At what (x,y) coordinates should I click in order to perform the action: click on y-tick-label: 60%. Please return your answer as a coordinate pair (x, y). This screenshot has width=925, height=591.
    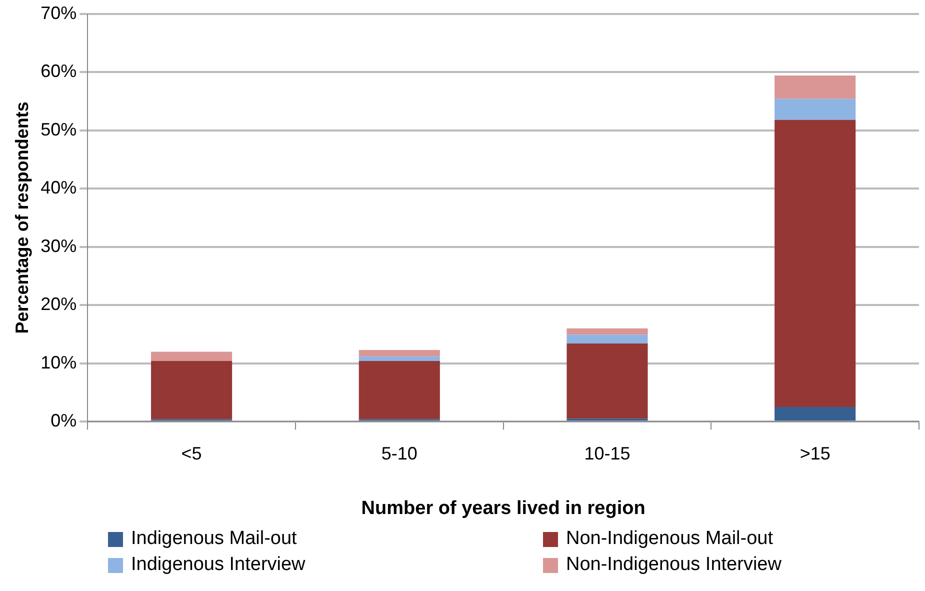
    Looking at the image, I should click on (58, 71).